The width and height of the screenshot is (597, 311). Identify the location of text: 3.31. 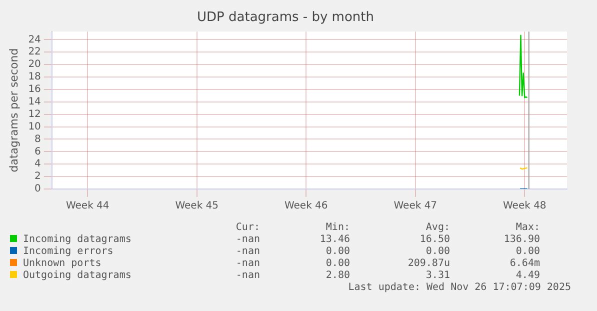
(437, 276).